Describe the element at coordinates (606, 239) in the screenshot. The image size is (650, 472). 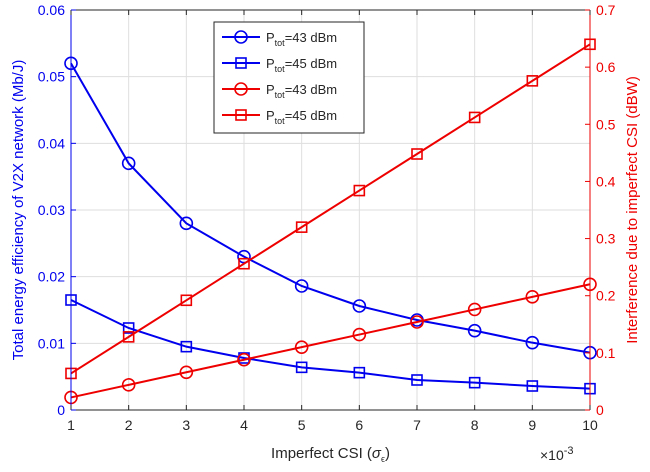
I see `y-right-tick-label: 0.3` at that location.